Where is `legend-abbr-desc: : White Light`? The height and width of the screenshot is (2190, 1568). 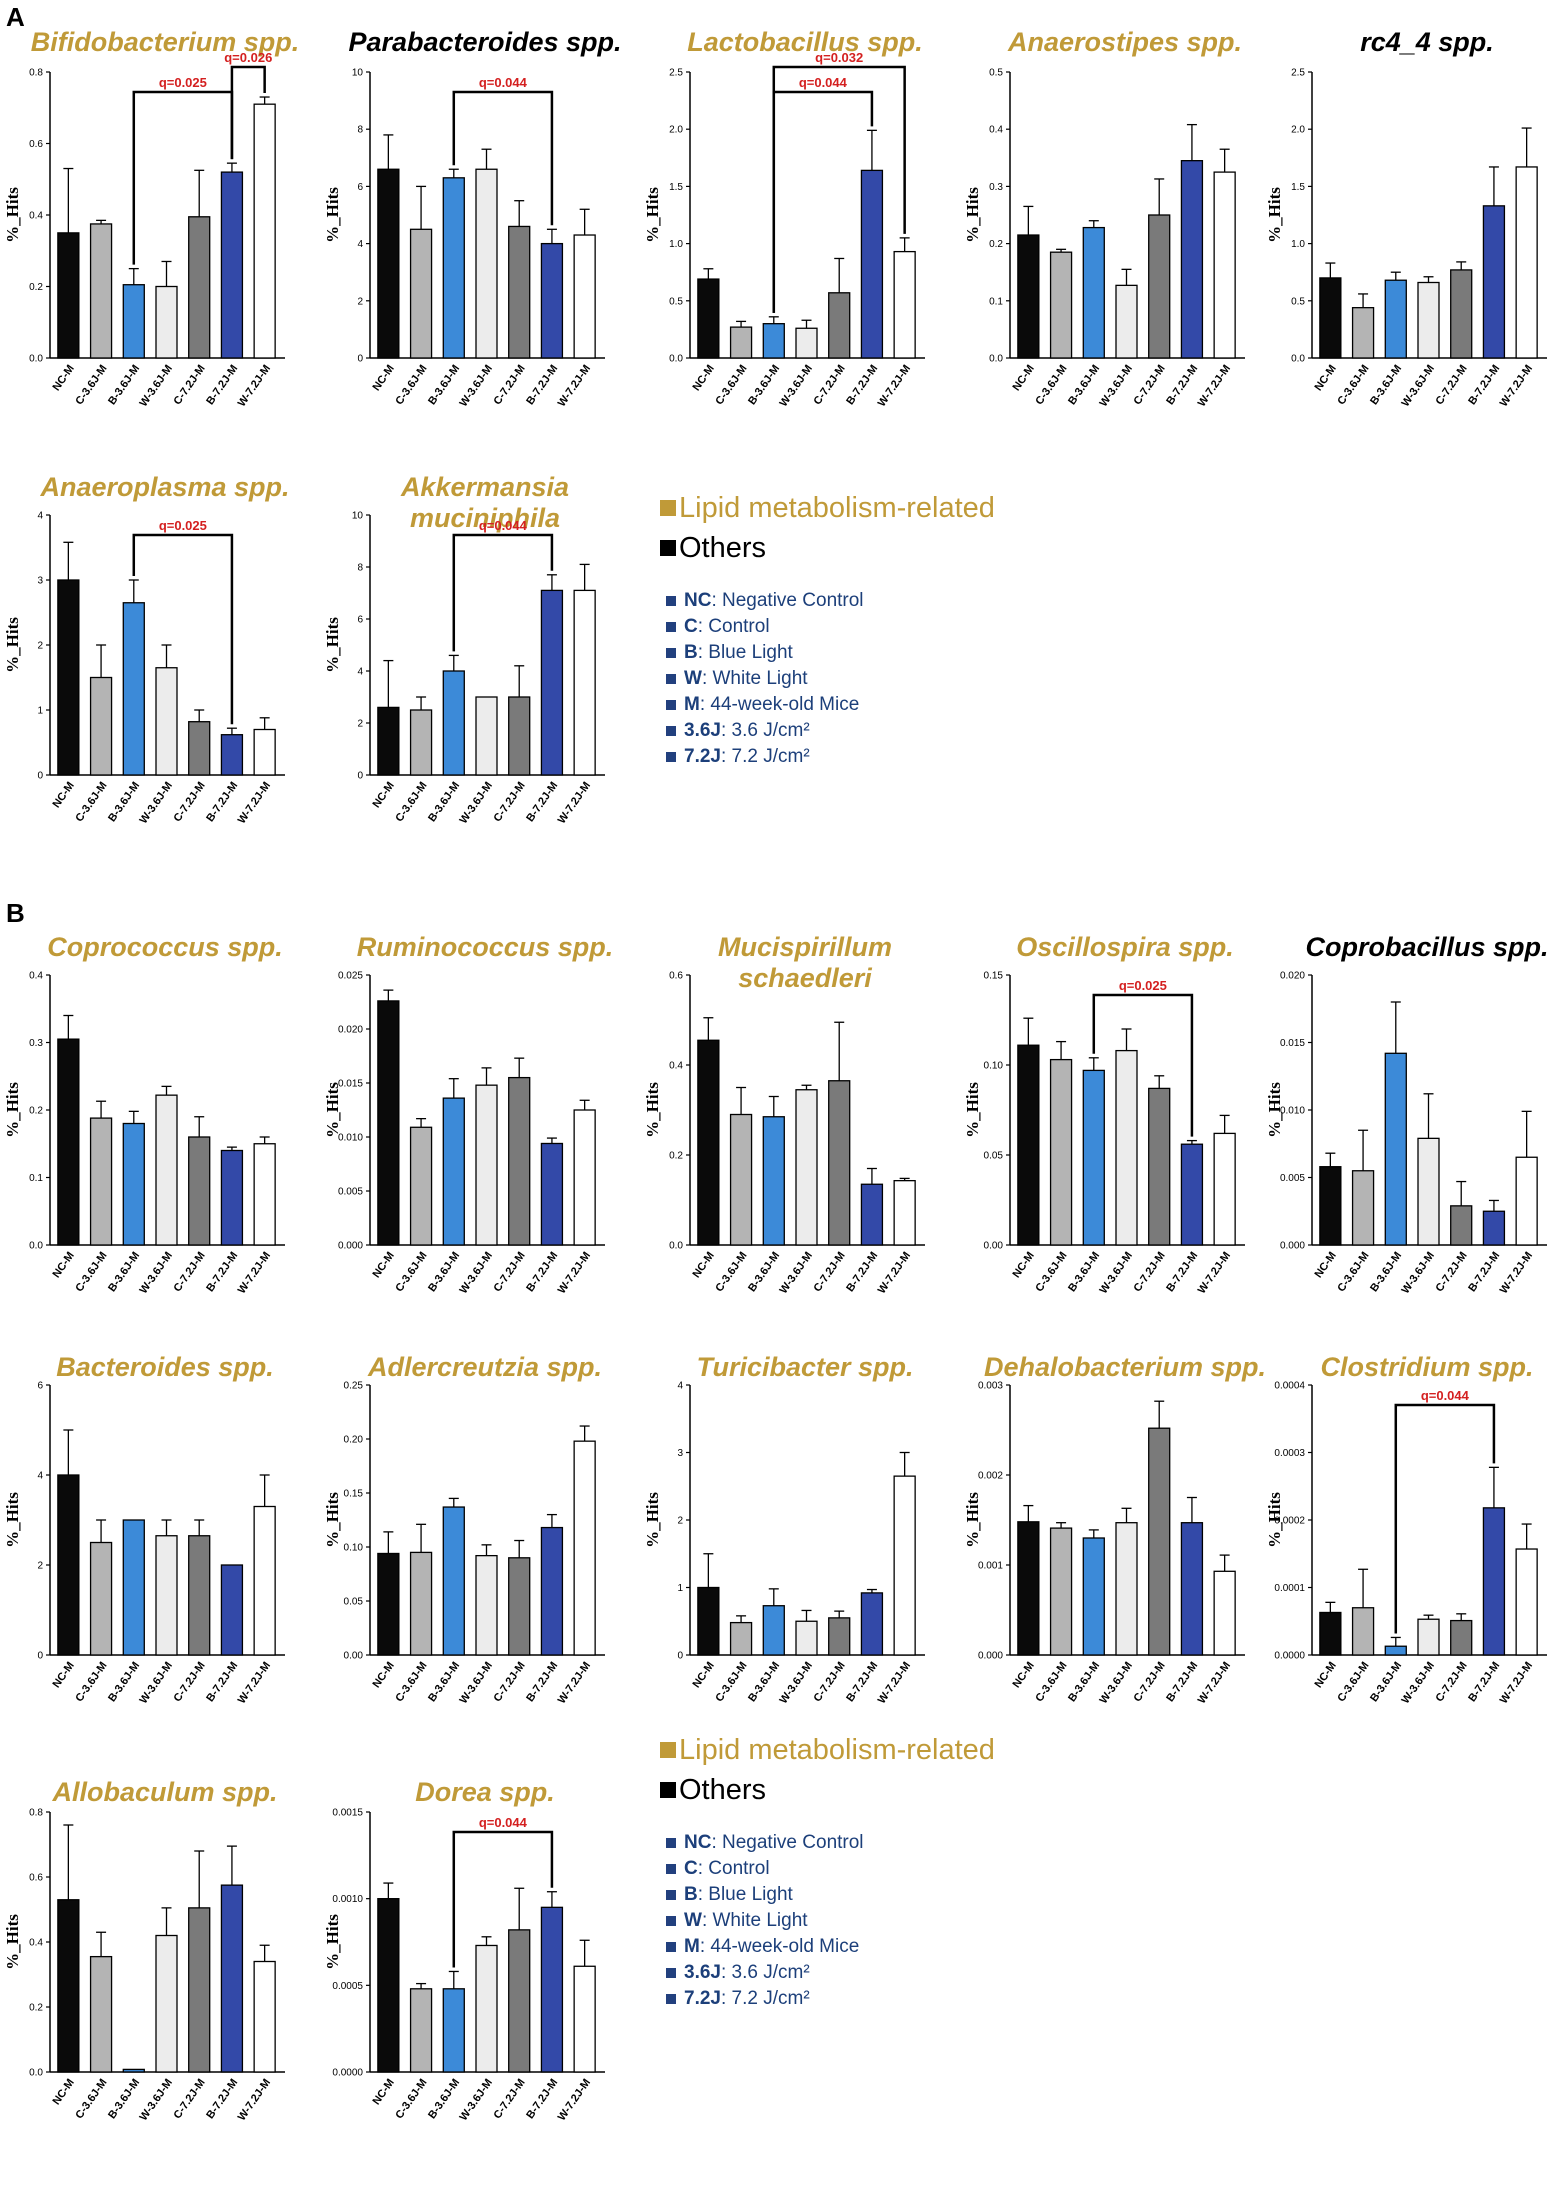 legend-abbr-desc: : White Light is located at coordinates (754, 1920).